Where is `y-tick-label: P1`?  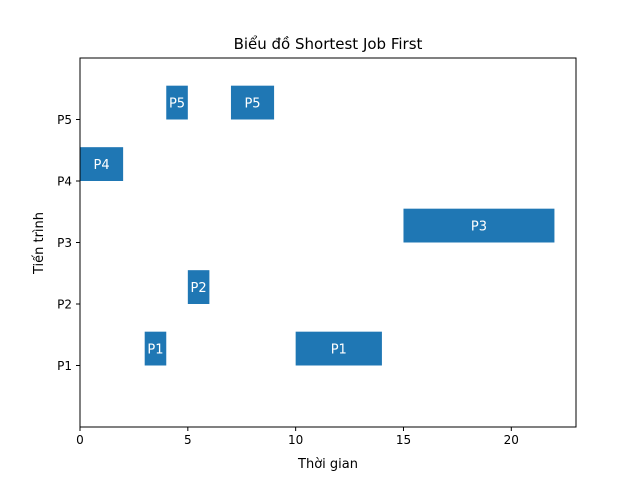
y-tick-label: P1 is located at coordinates (64, 366).